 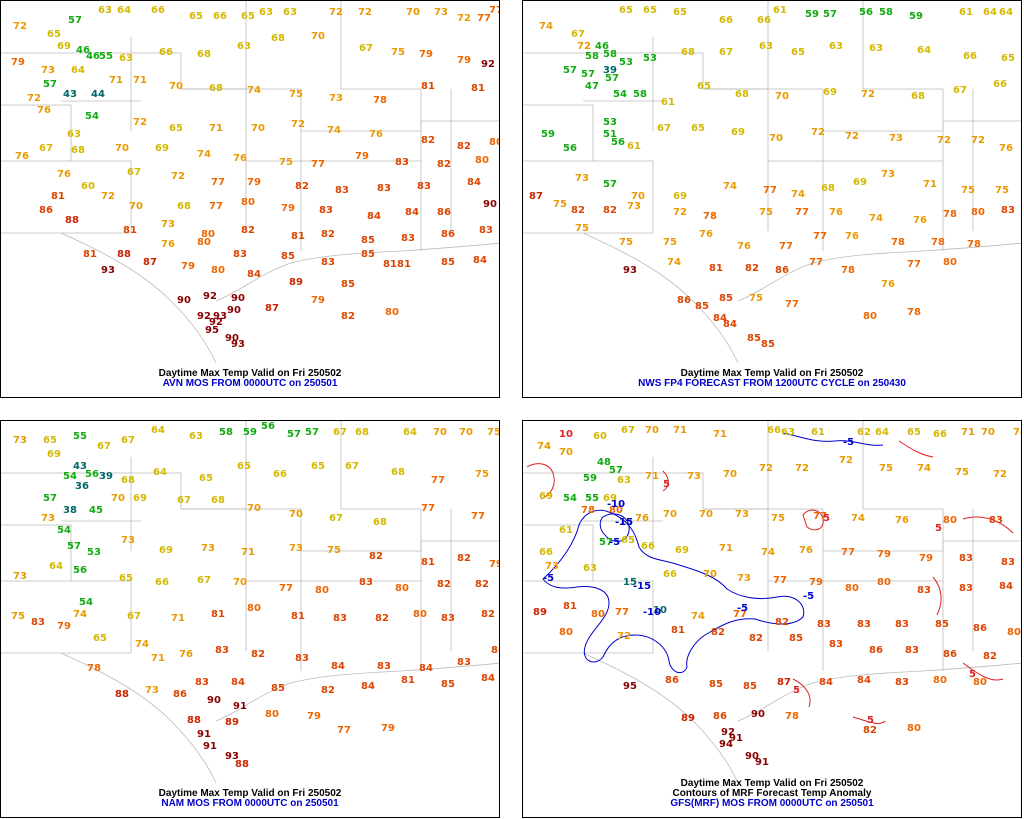 I want to click on contour-label: 5, so click(x=870, y=720).